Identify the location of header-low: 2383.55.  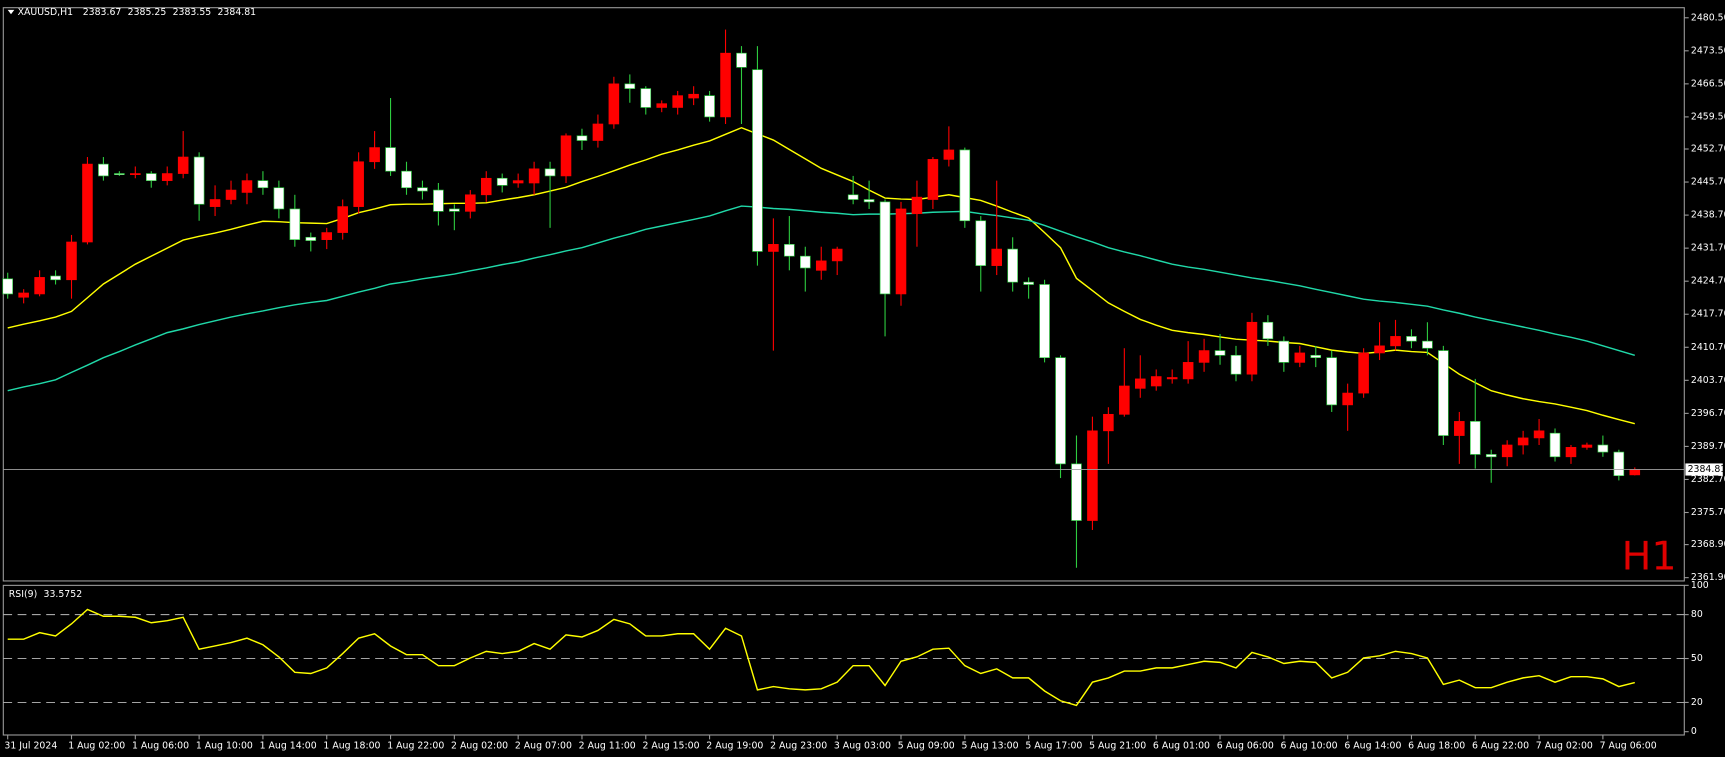
(192, 12).